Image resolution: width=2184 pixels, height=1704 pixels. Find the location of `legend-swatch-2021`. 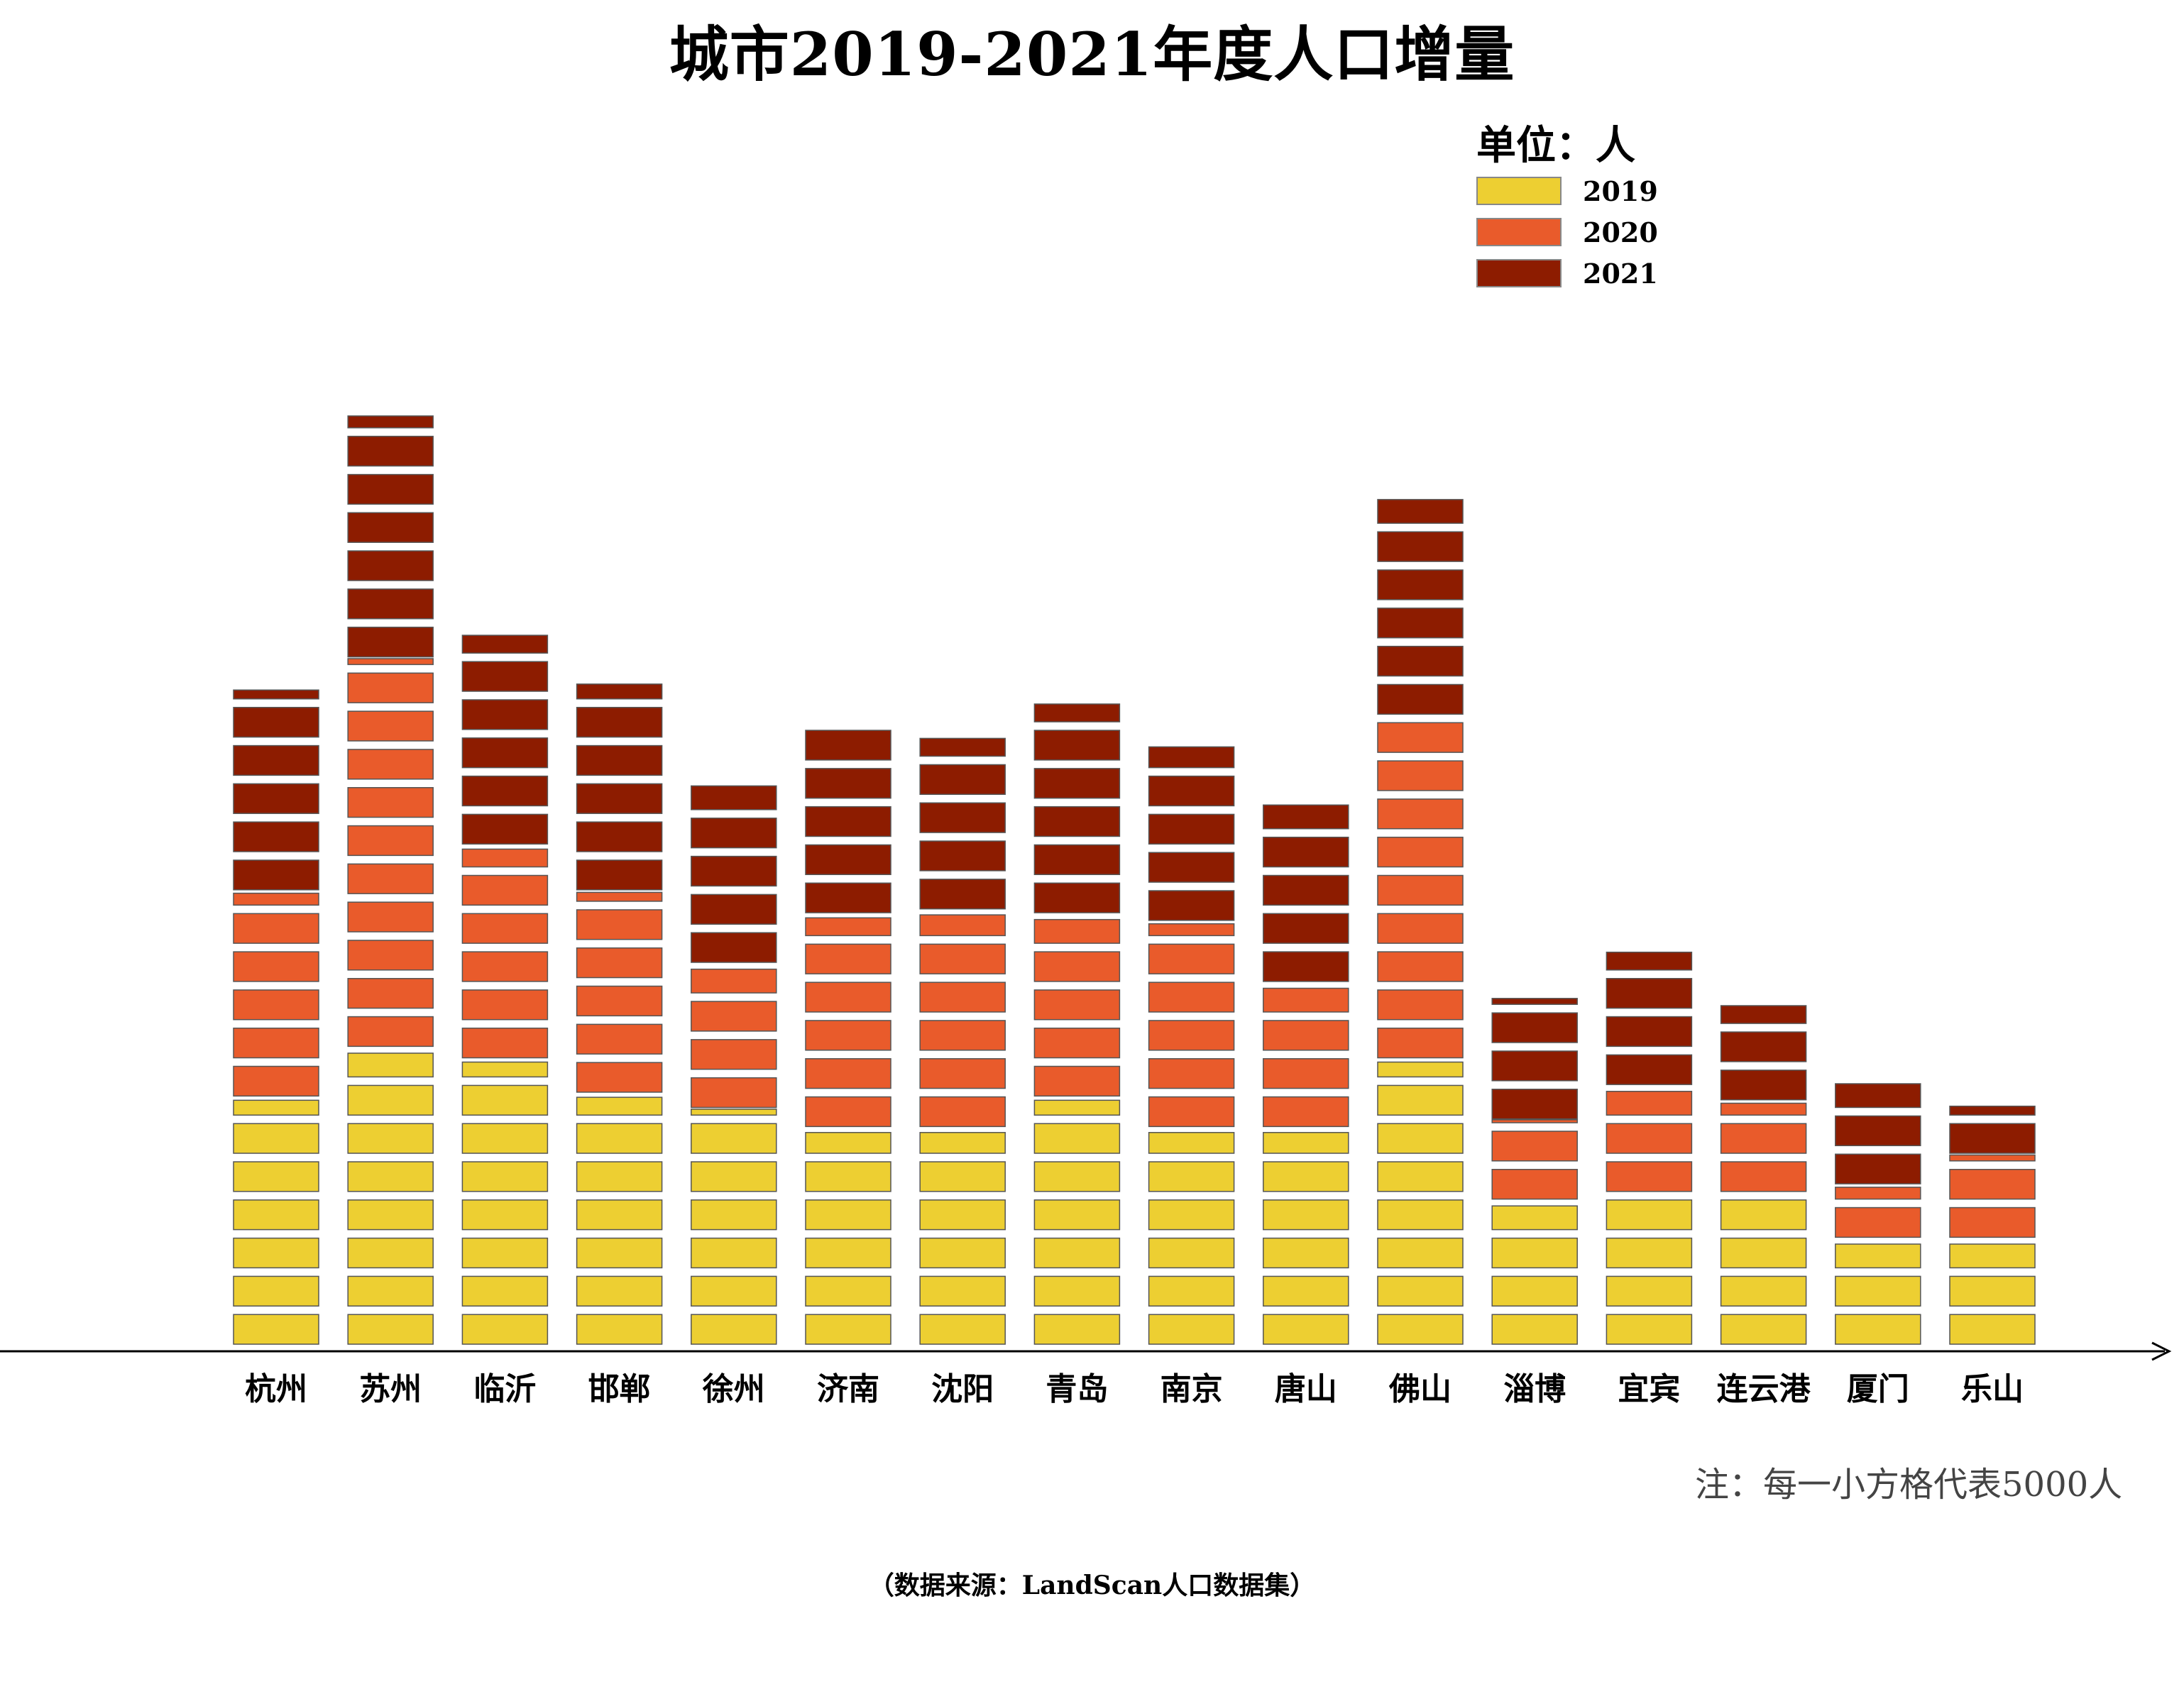

legend-swatch-2021 is located at coordinates (1519, 273).